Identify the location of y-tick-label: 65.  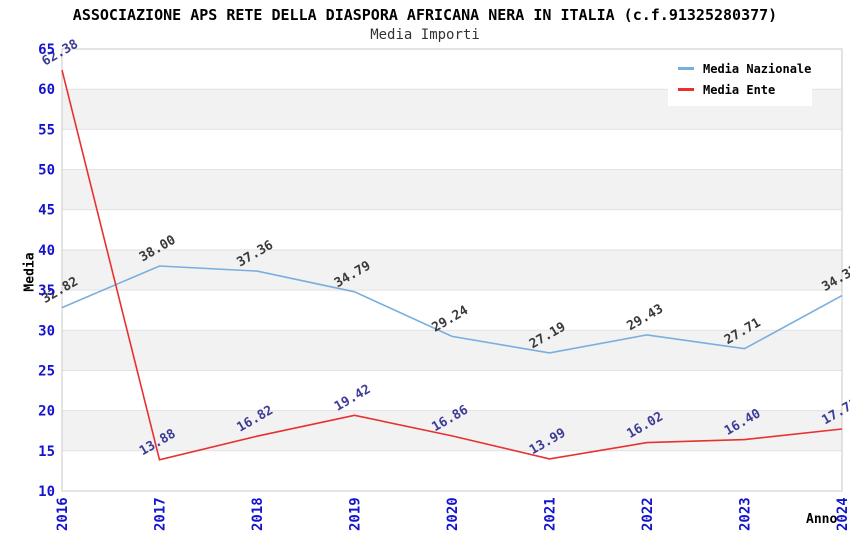
(46, 50).